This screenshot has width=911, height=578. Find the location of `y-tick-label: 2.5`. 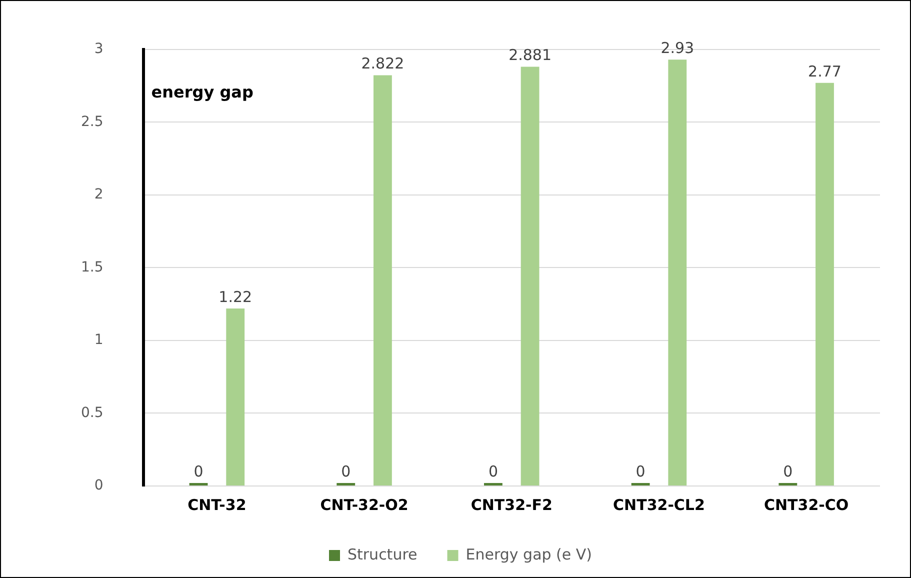

y-tick-label: 2.5 is located at coordinates (92, 122).